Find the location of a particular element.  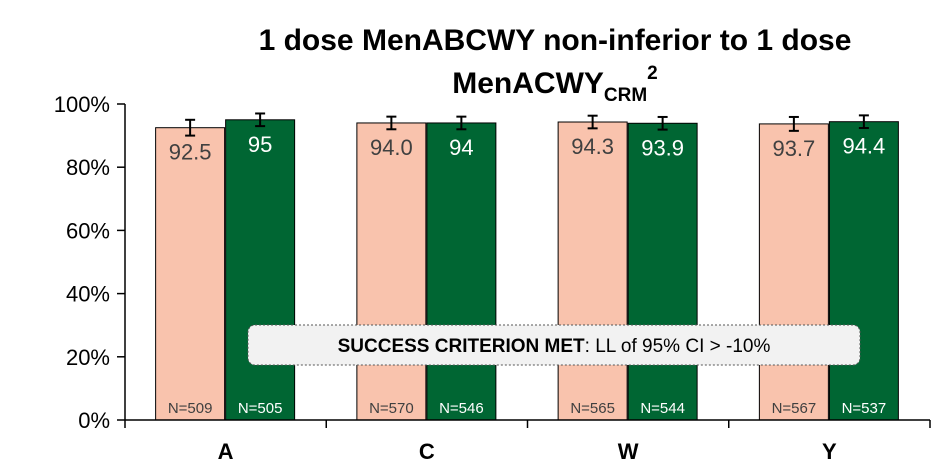

value-label: 92.5 is located at coordinates (190, 152).